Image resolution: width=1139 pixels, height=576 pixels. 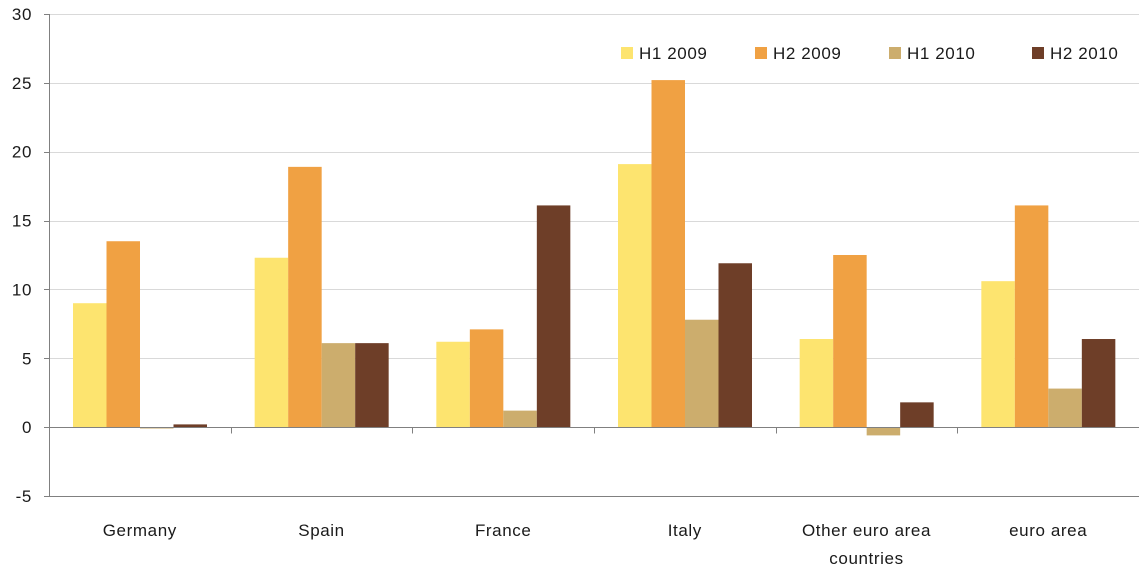 I want to click on y-tick-label: 15, so click(x=22, y=221).